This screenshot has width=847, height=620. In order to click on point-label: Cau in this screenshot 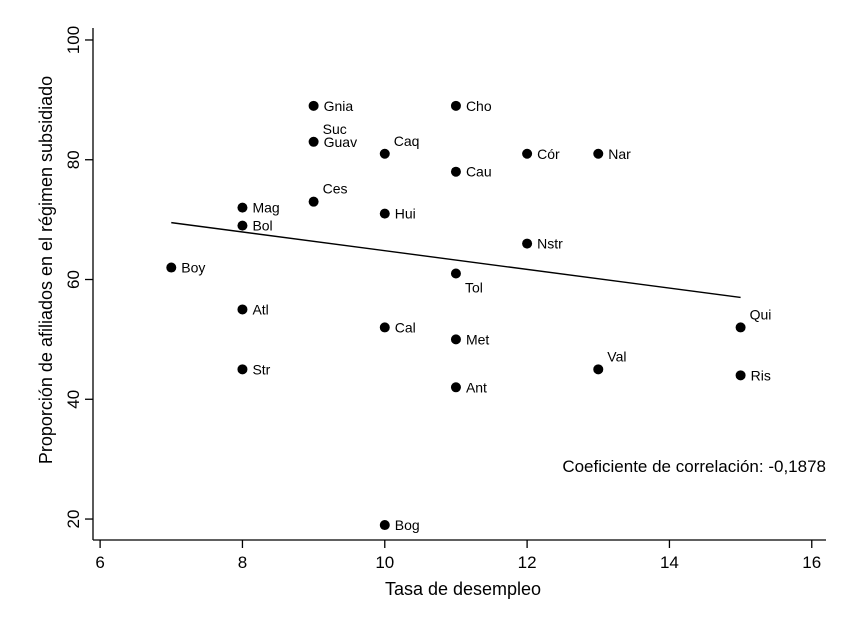, I will do `click(479, 172)`.